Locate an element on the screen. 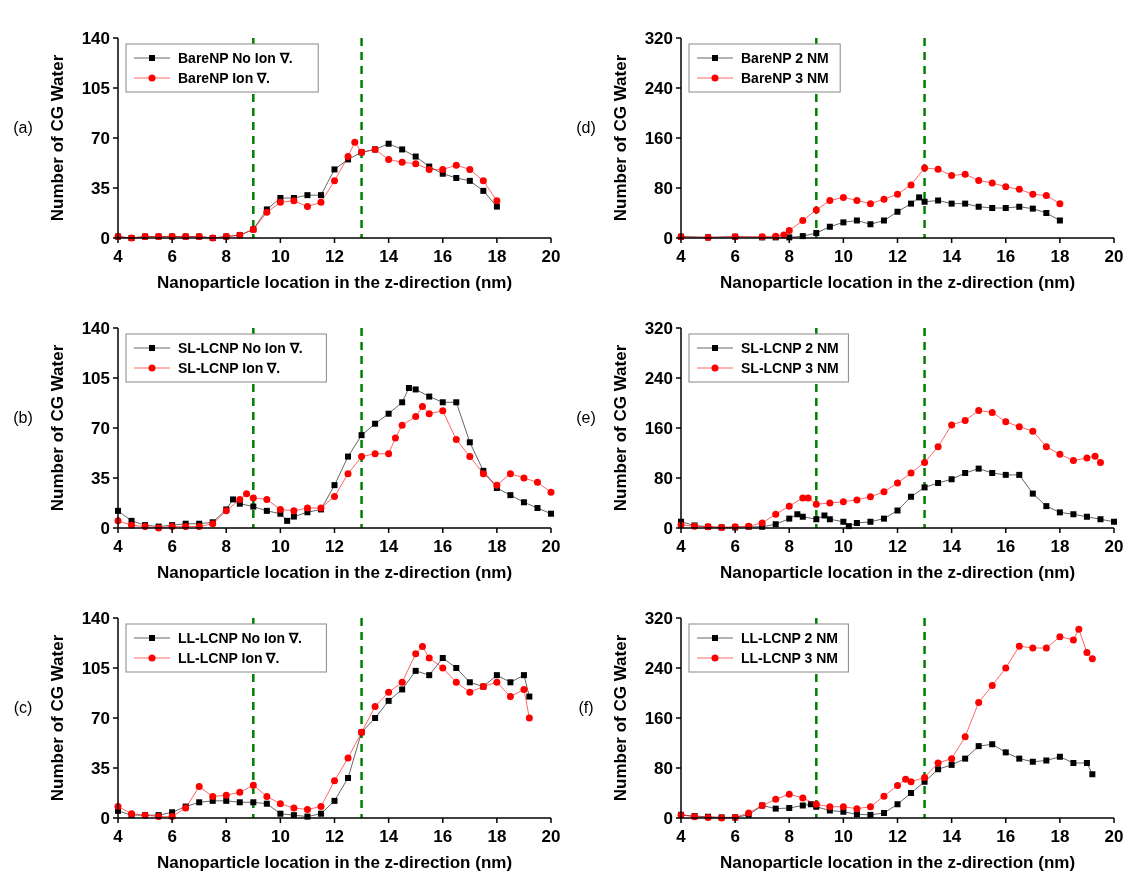 The image size is (1129, 883). legend-label: SL-LCNP No Ion ∇. is located at coordinates (240, 347).